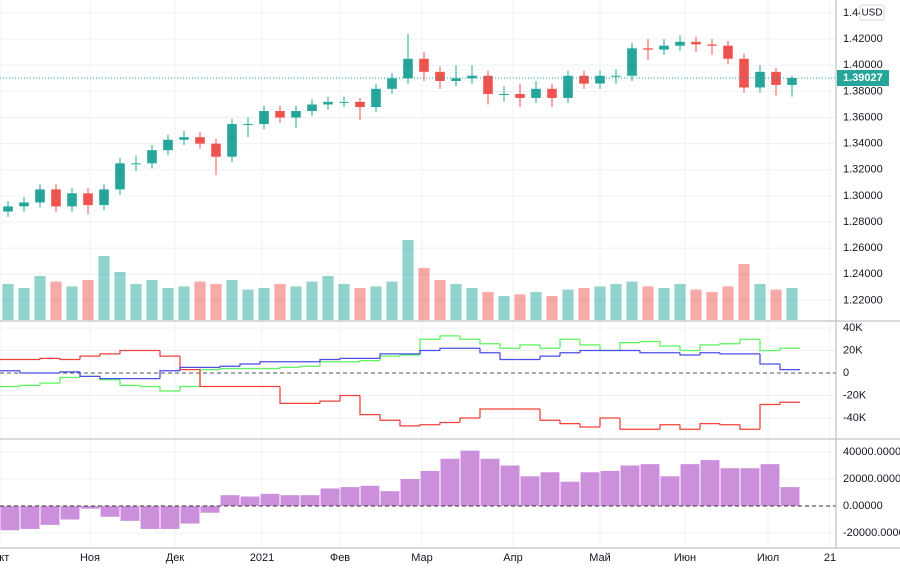 The height and width of the screenshot is (568, 900). I want to click on x-tick-label: Май, so click(600, 558).